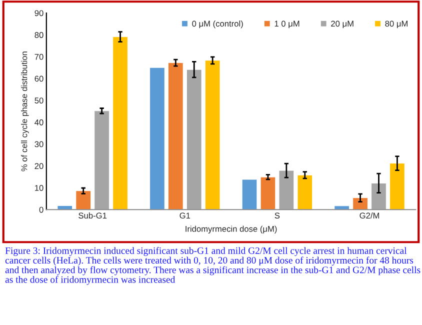 This screenshot has height=325, width=422. What do you see at coordinates (25, 112) in the screenshot?
I see `y-axis-title: % of cell cycle phase distribution` at bounding box center [25, 112].